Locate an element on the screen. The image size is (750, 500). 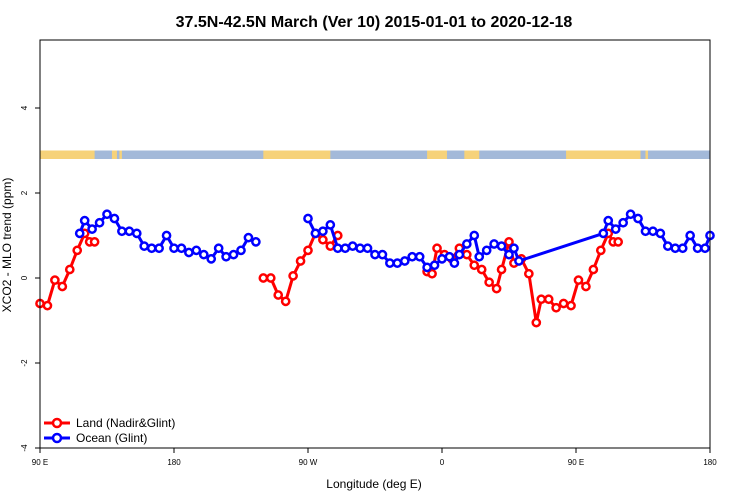
y-tick-label: 0 is located at coordinates (24, 277).